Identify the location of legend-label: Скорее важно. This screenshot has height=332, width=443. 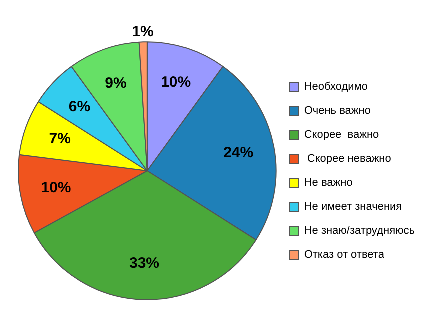
(342, 135).